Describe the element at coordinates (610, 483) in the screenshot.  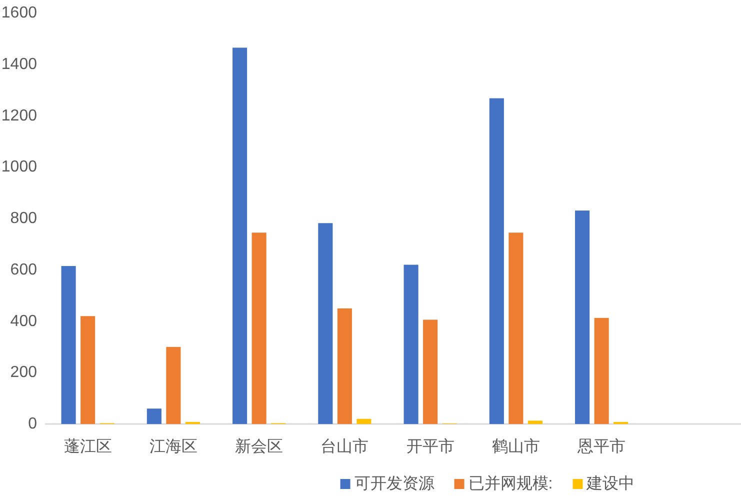
I see `legend-label: 建设中` at that location.